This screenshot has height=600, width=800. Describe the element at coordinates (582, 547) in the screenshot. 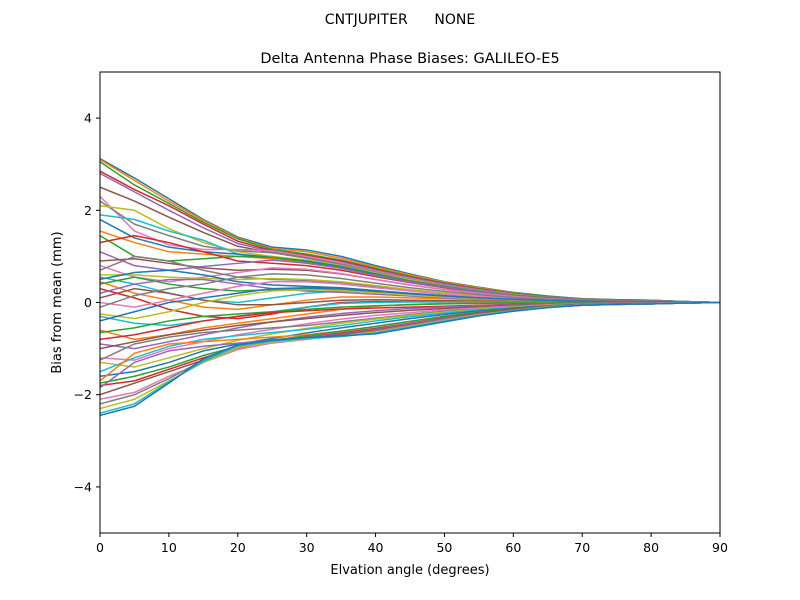

I see `x-tick-label: 70` at that location.